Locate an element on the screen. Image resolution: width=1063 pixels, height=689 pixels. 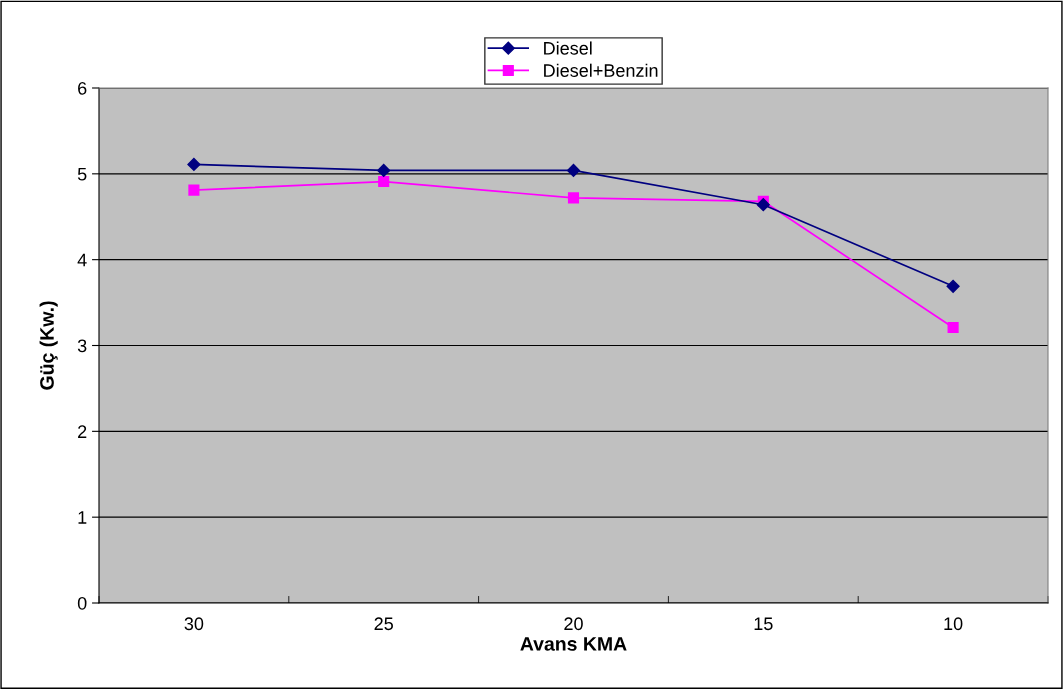
x-tick-label: 25 is located at coordinates (383, 624).